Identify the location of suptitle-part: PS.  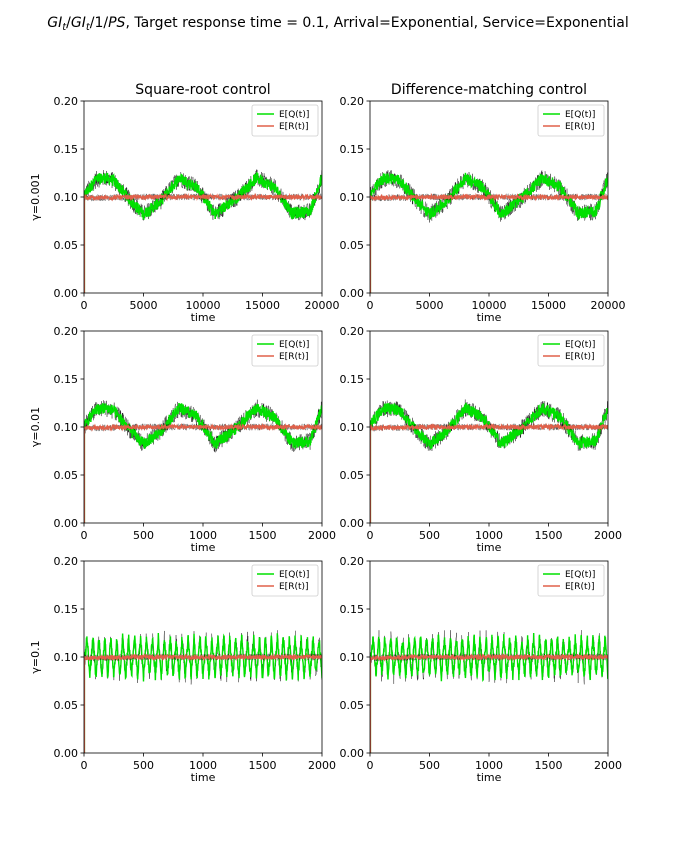
(116, 23).